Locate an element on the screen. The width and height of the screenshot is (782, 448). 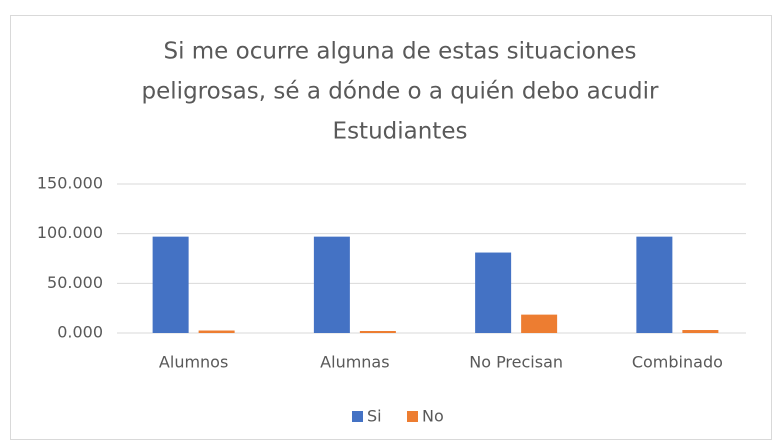
chart-title: Si me ocurre alguna de estas situaciones is located at coordinates (399, 52).